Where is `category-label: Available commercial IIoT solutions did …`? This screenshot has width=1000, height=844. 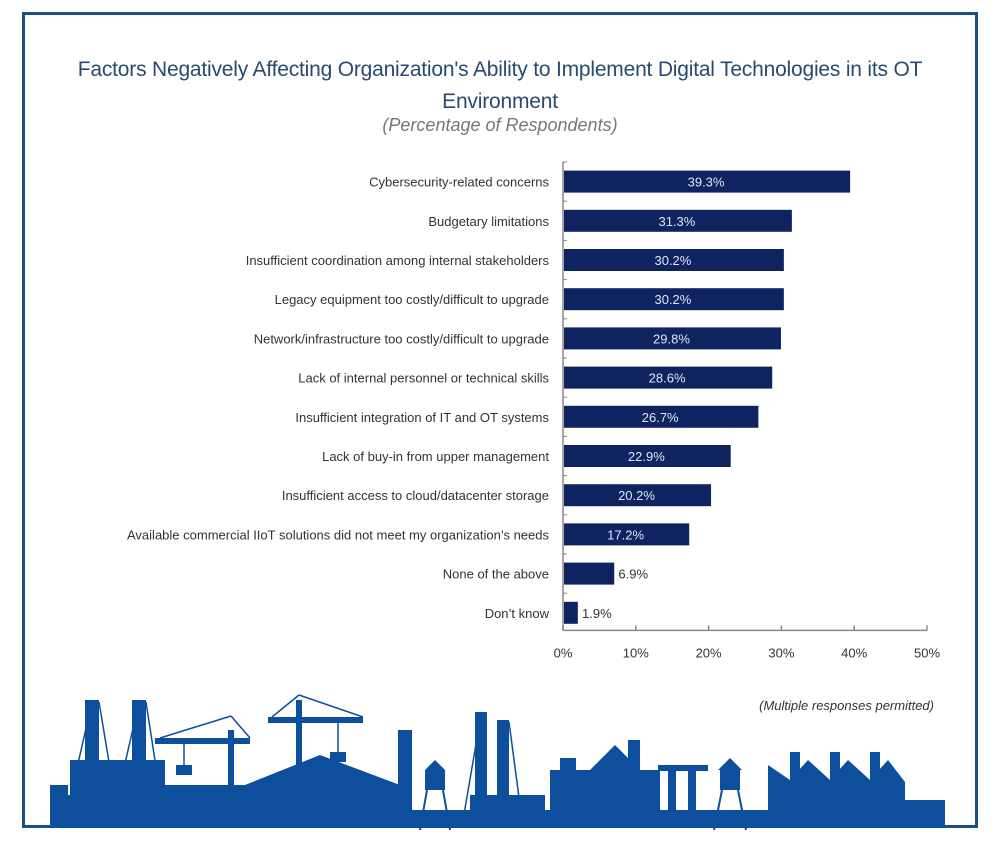
category-label: Available commercial IIoT solutions did … is located at coordinates (338, 534).